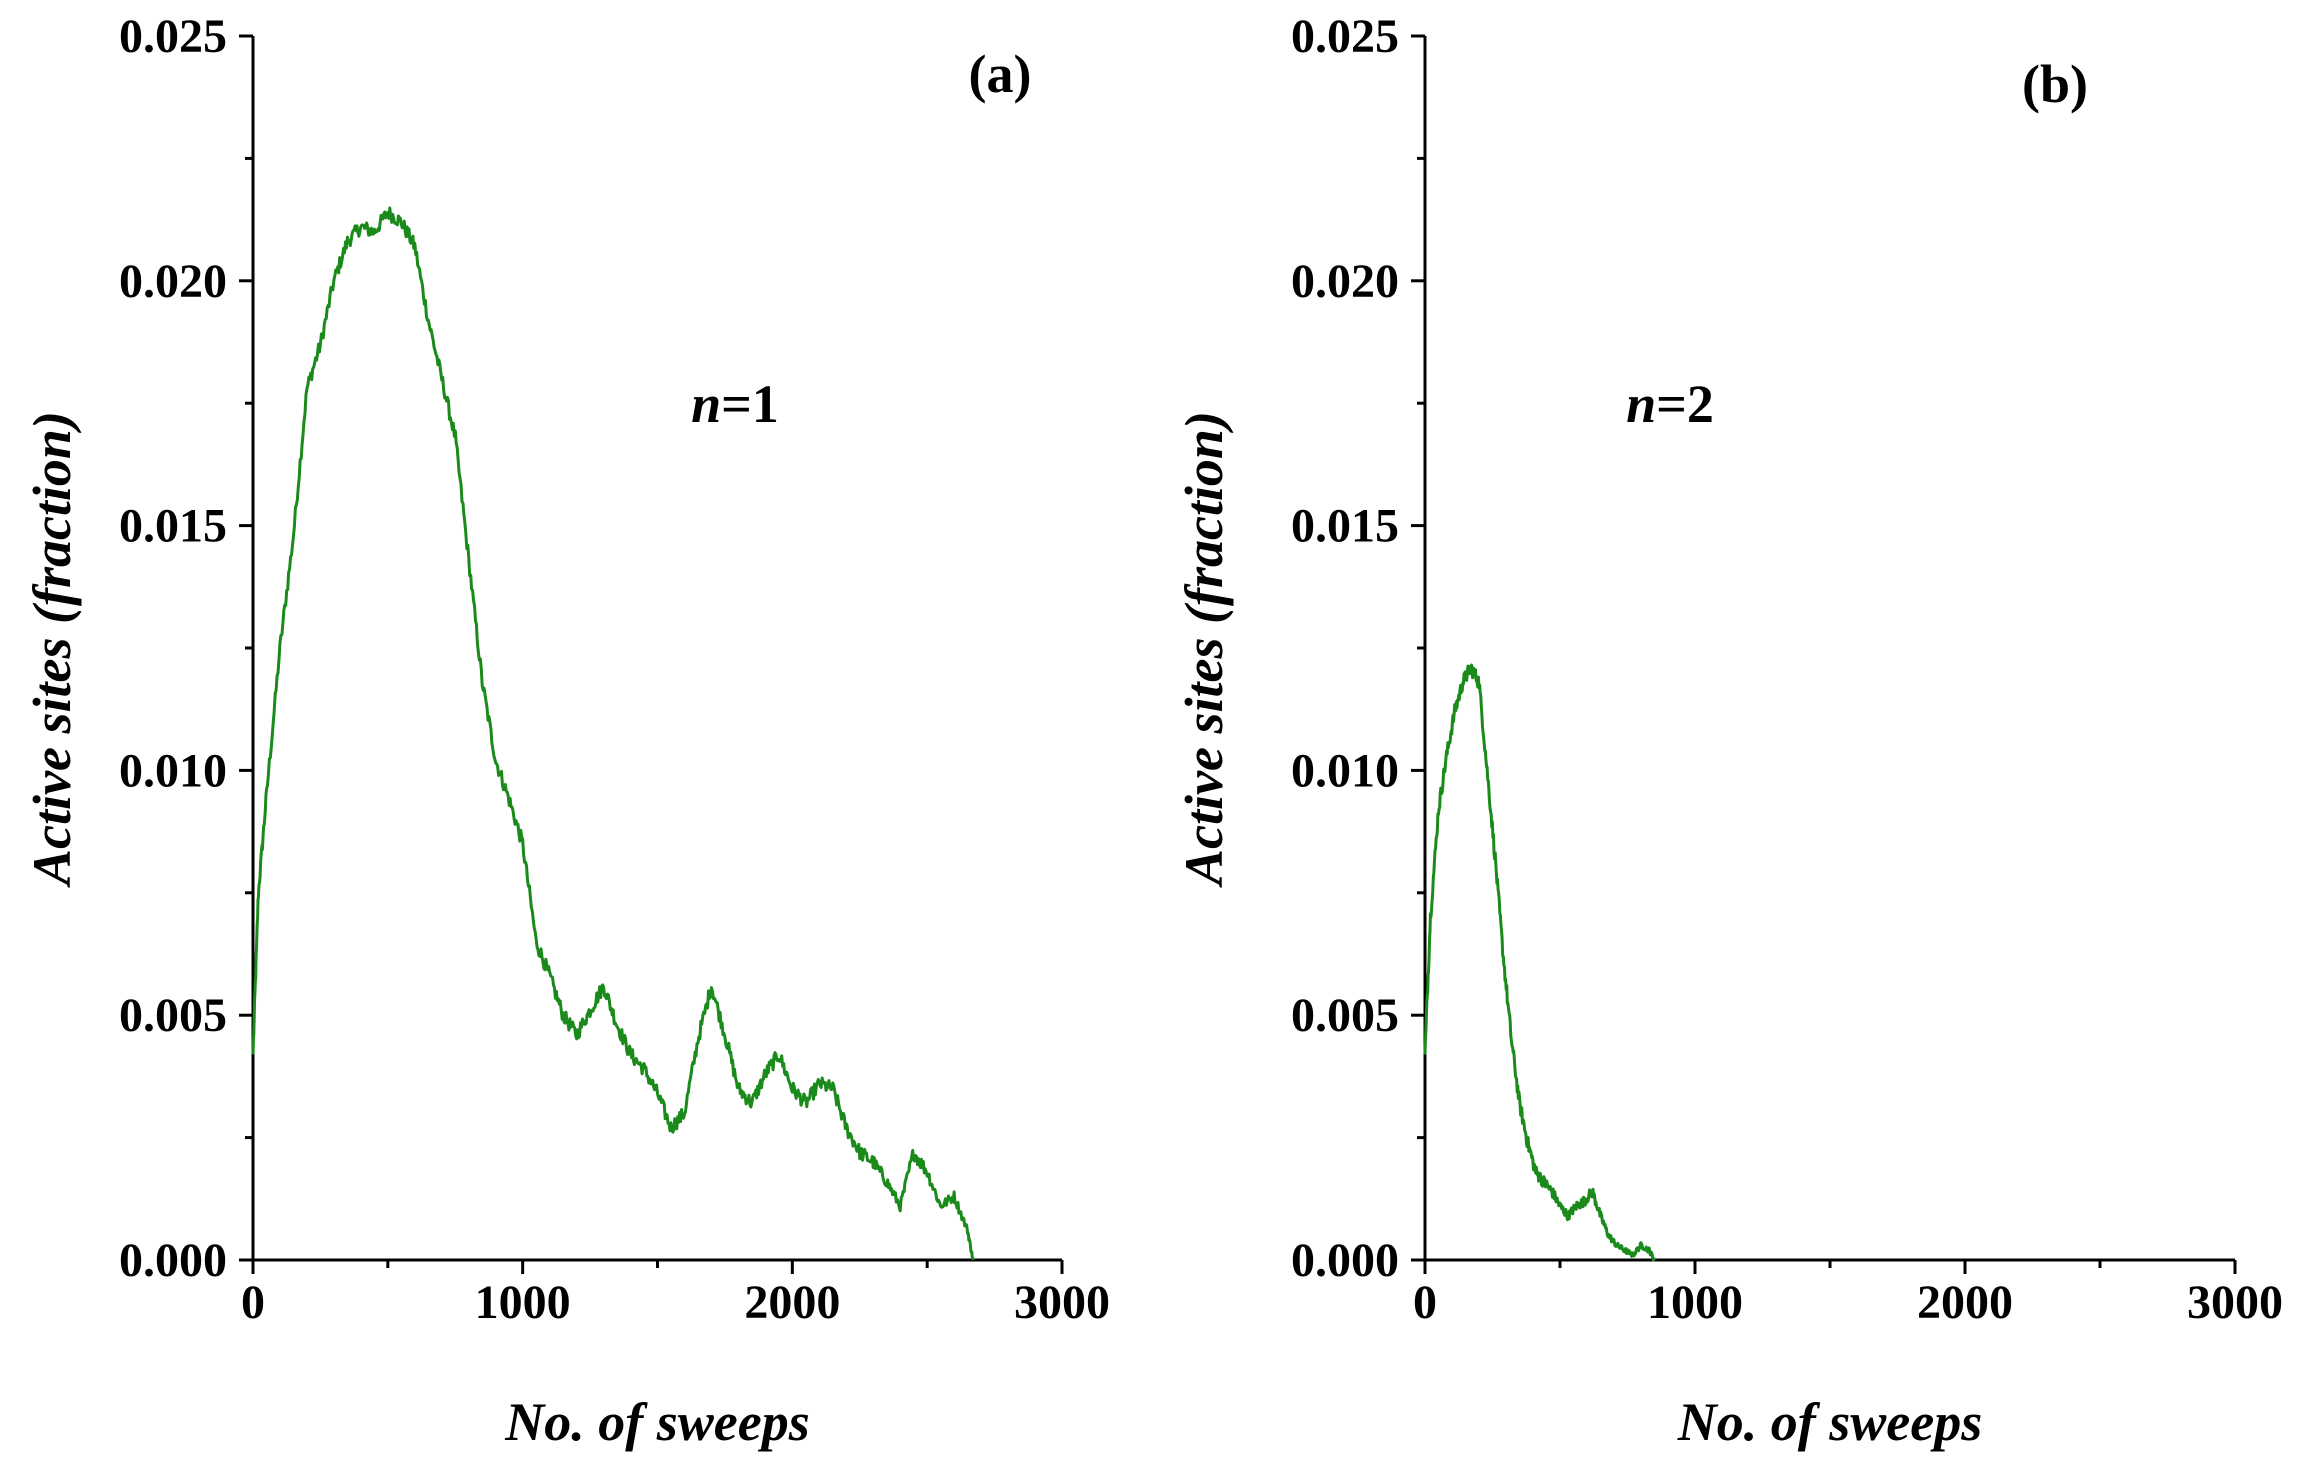 This screenshot has height=1472, width=2301. What do you see at coordinates (1539, 962) in the screenshot?
I see `series-line` at bounding box center [1539, 962].